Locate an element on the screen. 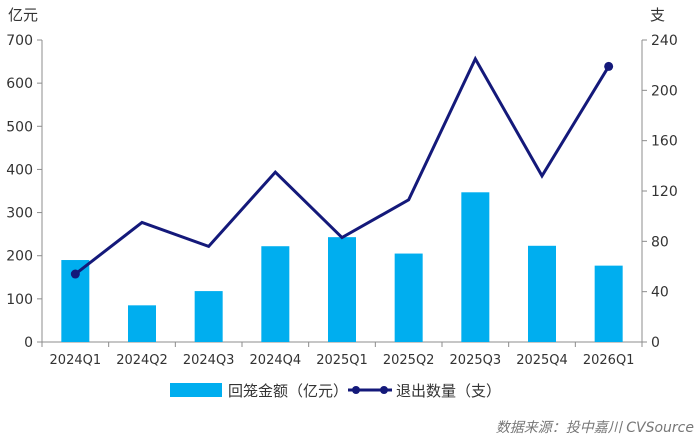 The width and height of the screenshot is (700, 441). legend-line-marker-left is located at coordinates (356, 390).